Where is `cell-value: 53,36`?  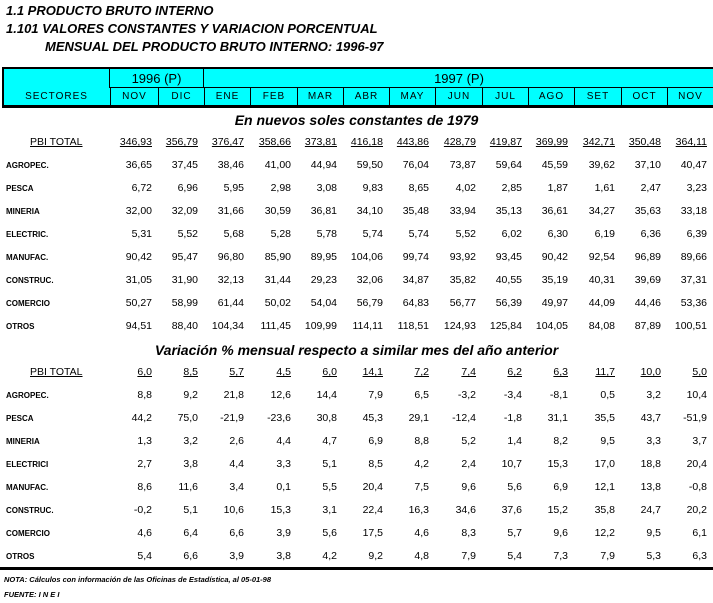 cell-value: 53,36 is located at coordinates (693, 303).